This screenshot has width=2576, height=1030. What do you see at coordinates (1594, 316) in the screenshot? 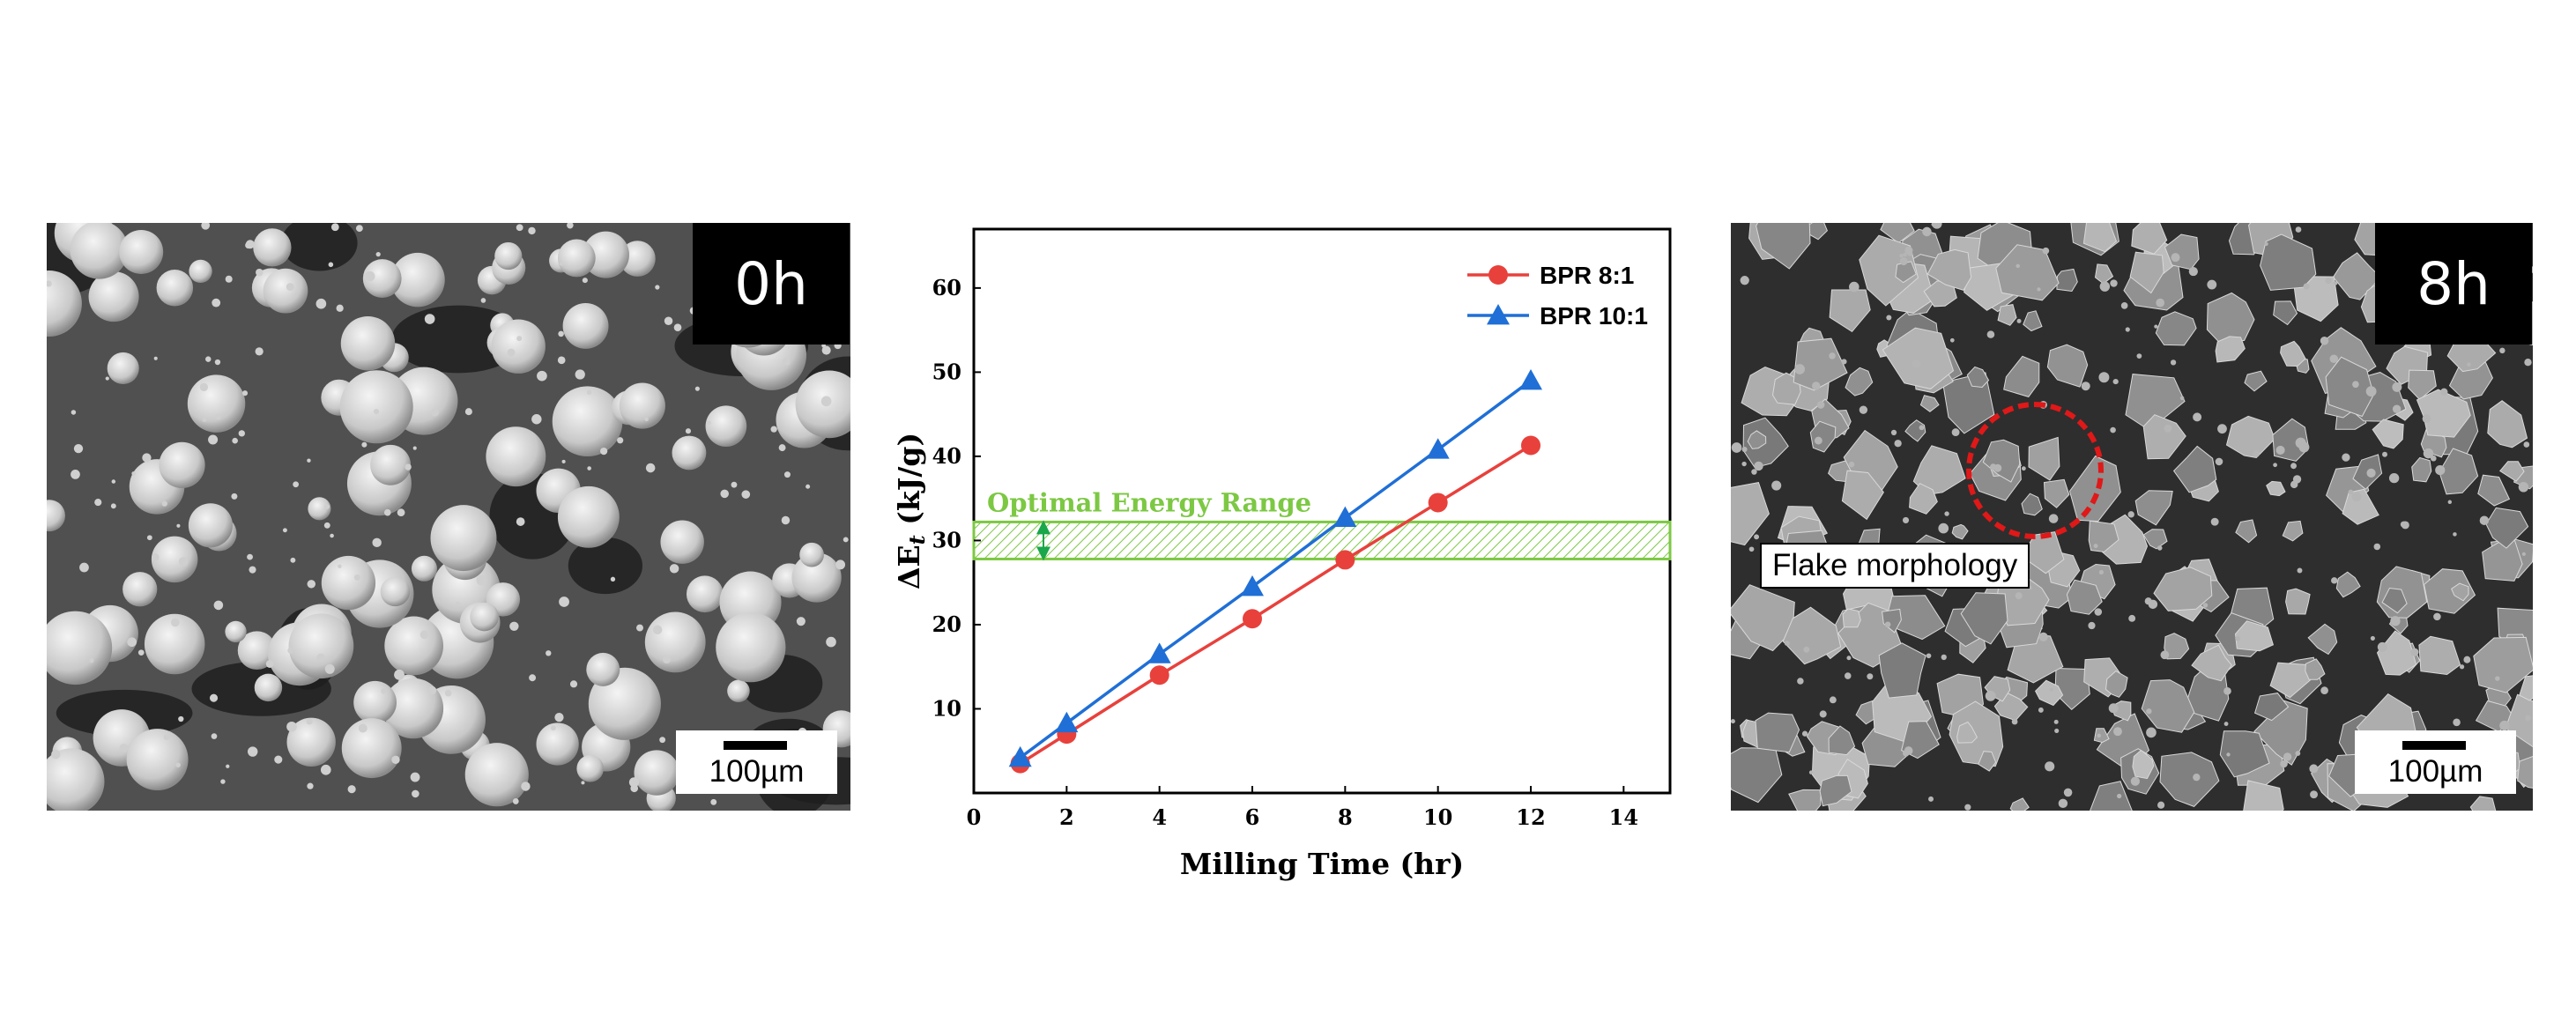
I see `legend-label: BPR 10:1` at bounding box center [1594, 316].